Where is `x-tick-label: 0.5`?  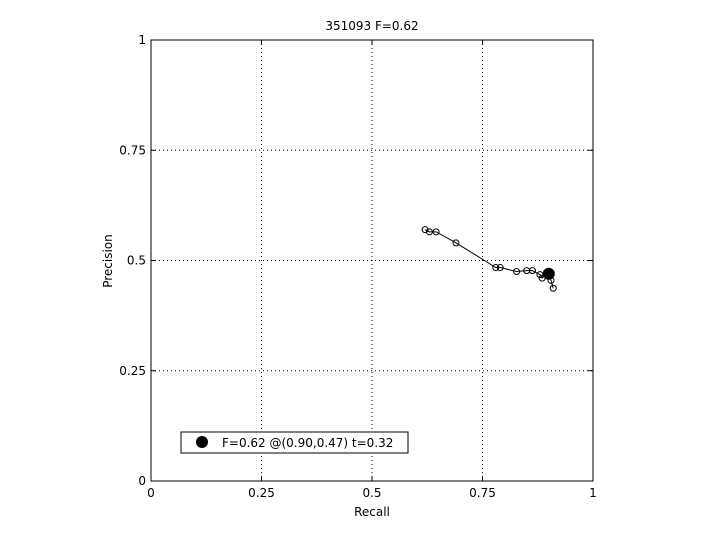
x-tick-label: 0.5 is located at coordinates (371, 493).